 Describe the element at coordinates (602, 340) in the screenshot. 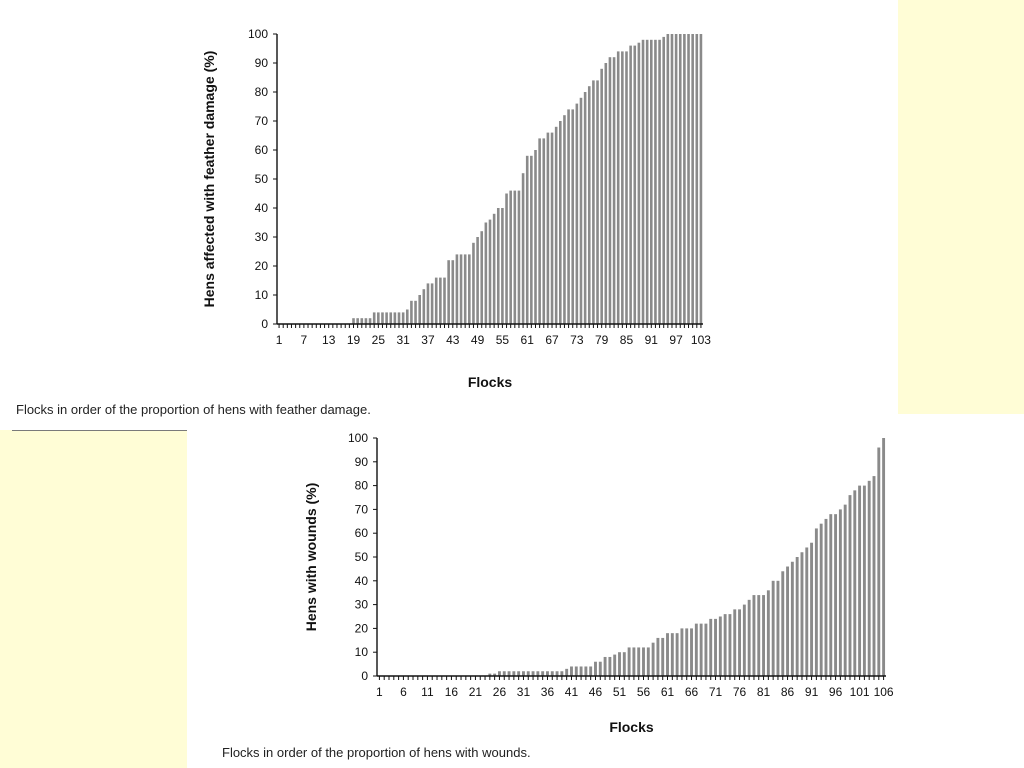

I see `x-tick-label: 79` at that location.